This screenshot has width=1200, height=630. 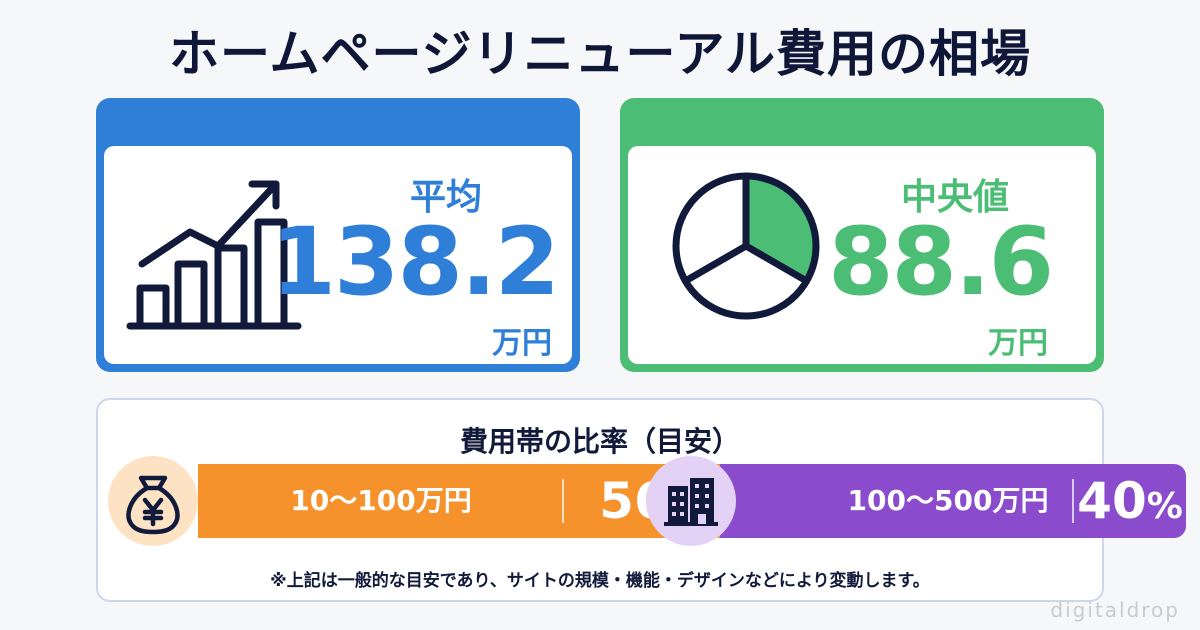 What do you see at coordinates (1112, 501) in the screenshot?
I see `ratio-percent-number: 40` at bounding box center [1112, 501].